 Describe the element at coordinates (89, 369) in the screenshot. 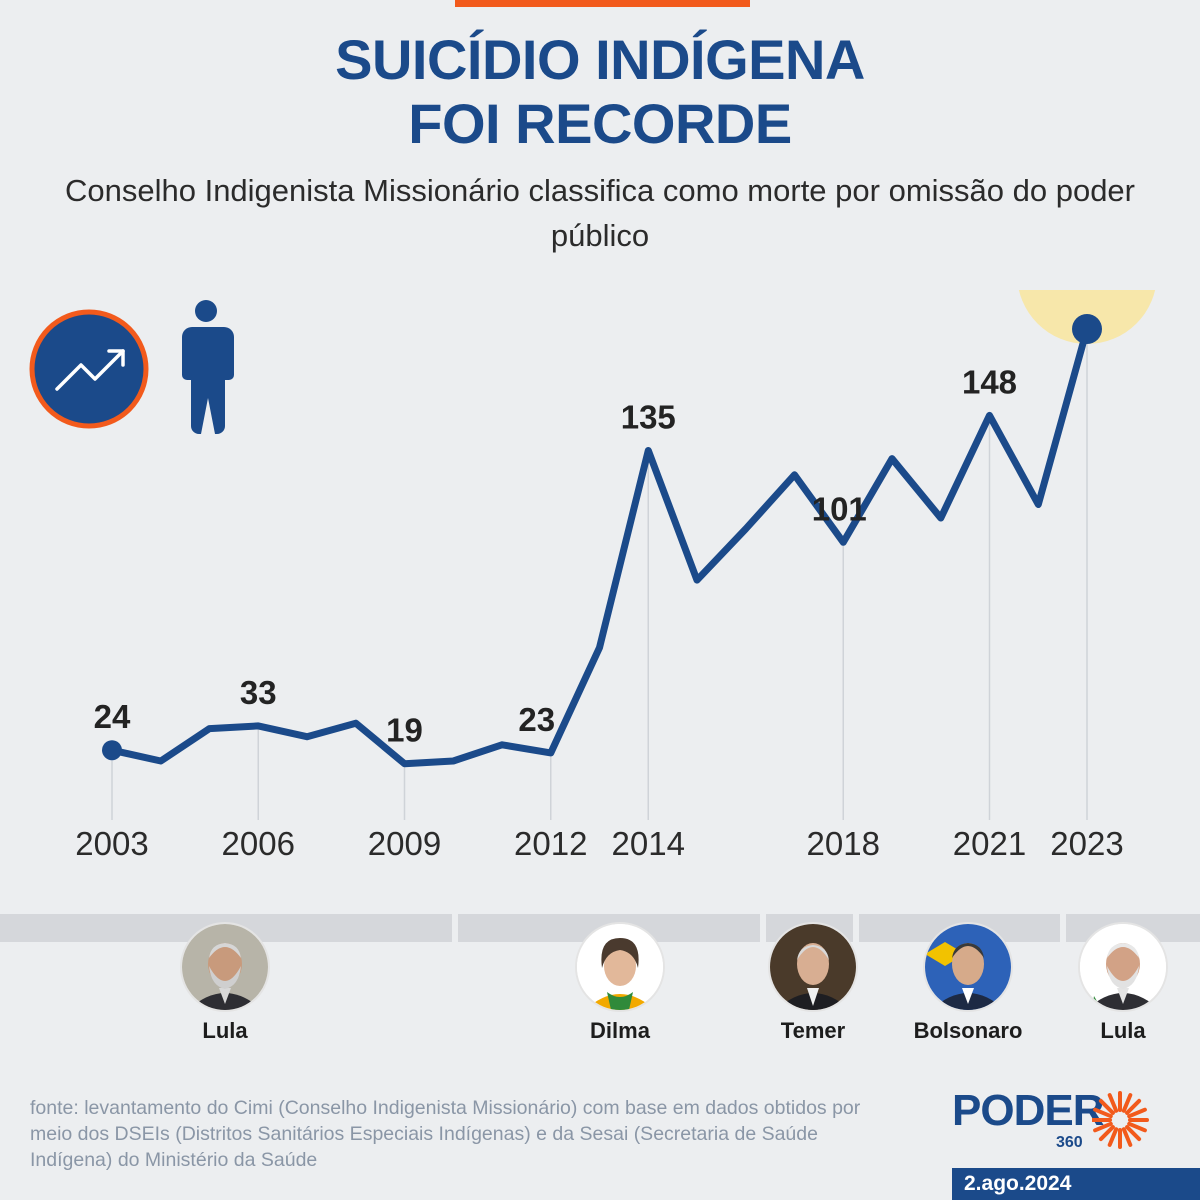

I see `trend-up-icon` at that location.